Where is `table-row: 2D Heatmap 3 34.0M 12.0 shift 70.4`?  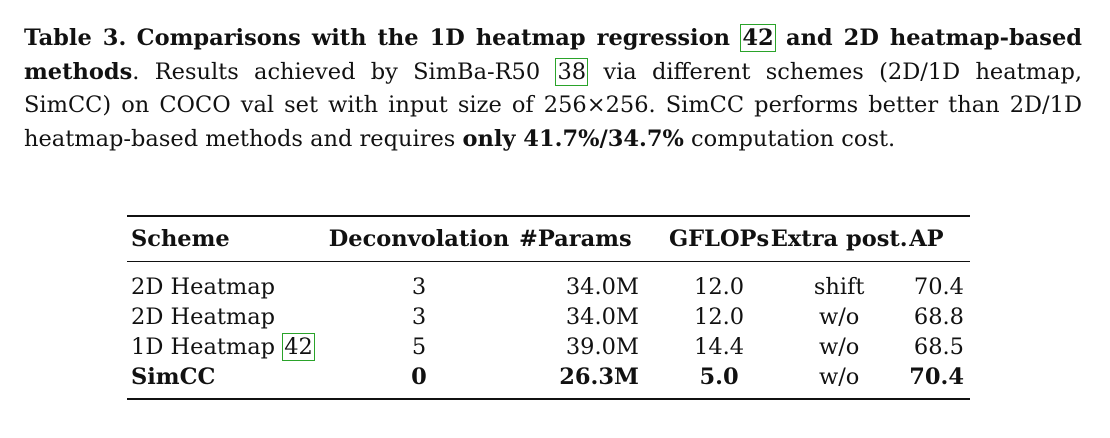
table-row: 2D Heatmap 3 34.0M 12.0 shift 70.4 is located at coordinates (548, 282).